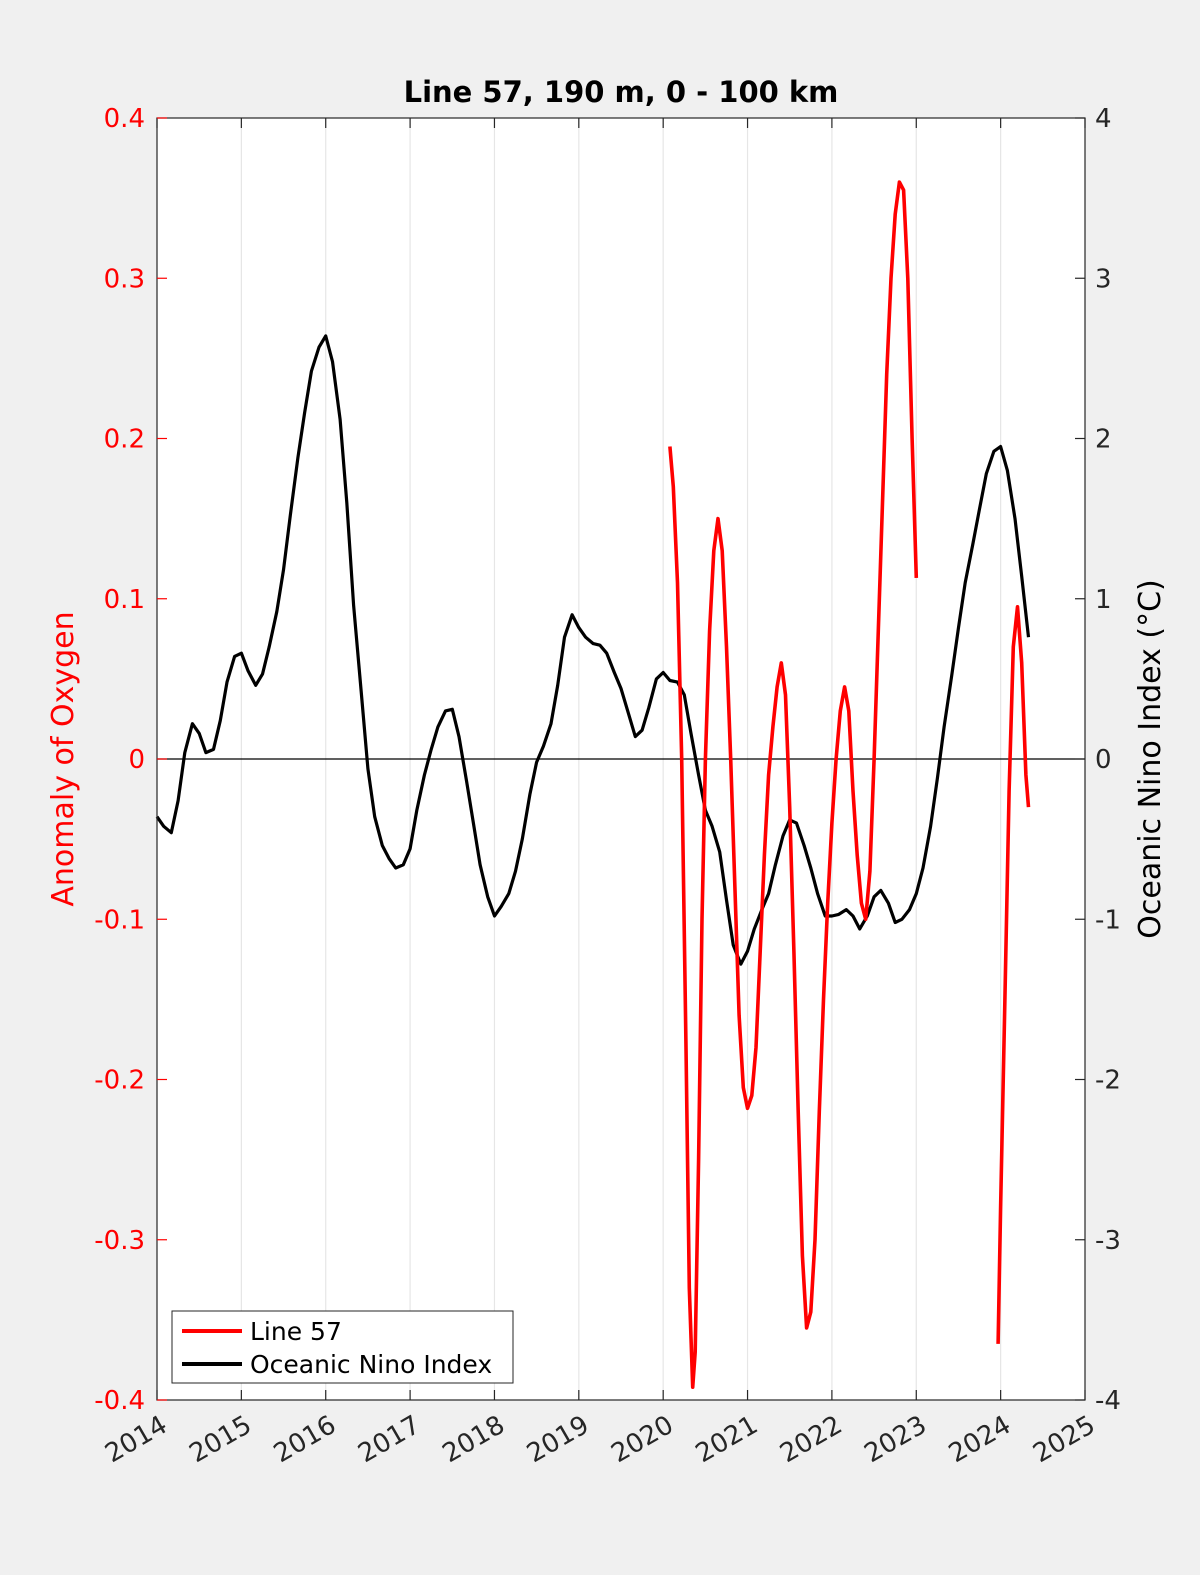 The image size is (1200, 1575). What do you see at coordinates (119, 1241) in the screenshot?
I see `y-left-tick-label: -0.3` at bounding box center [119, 1241].